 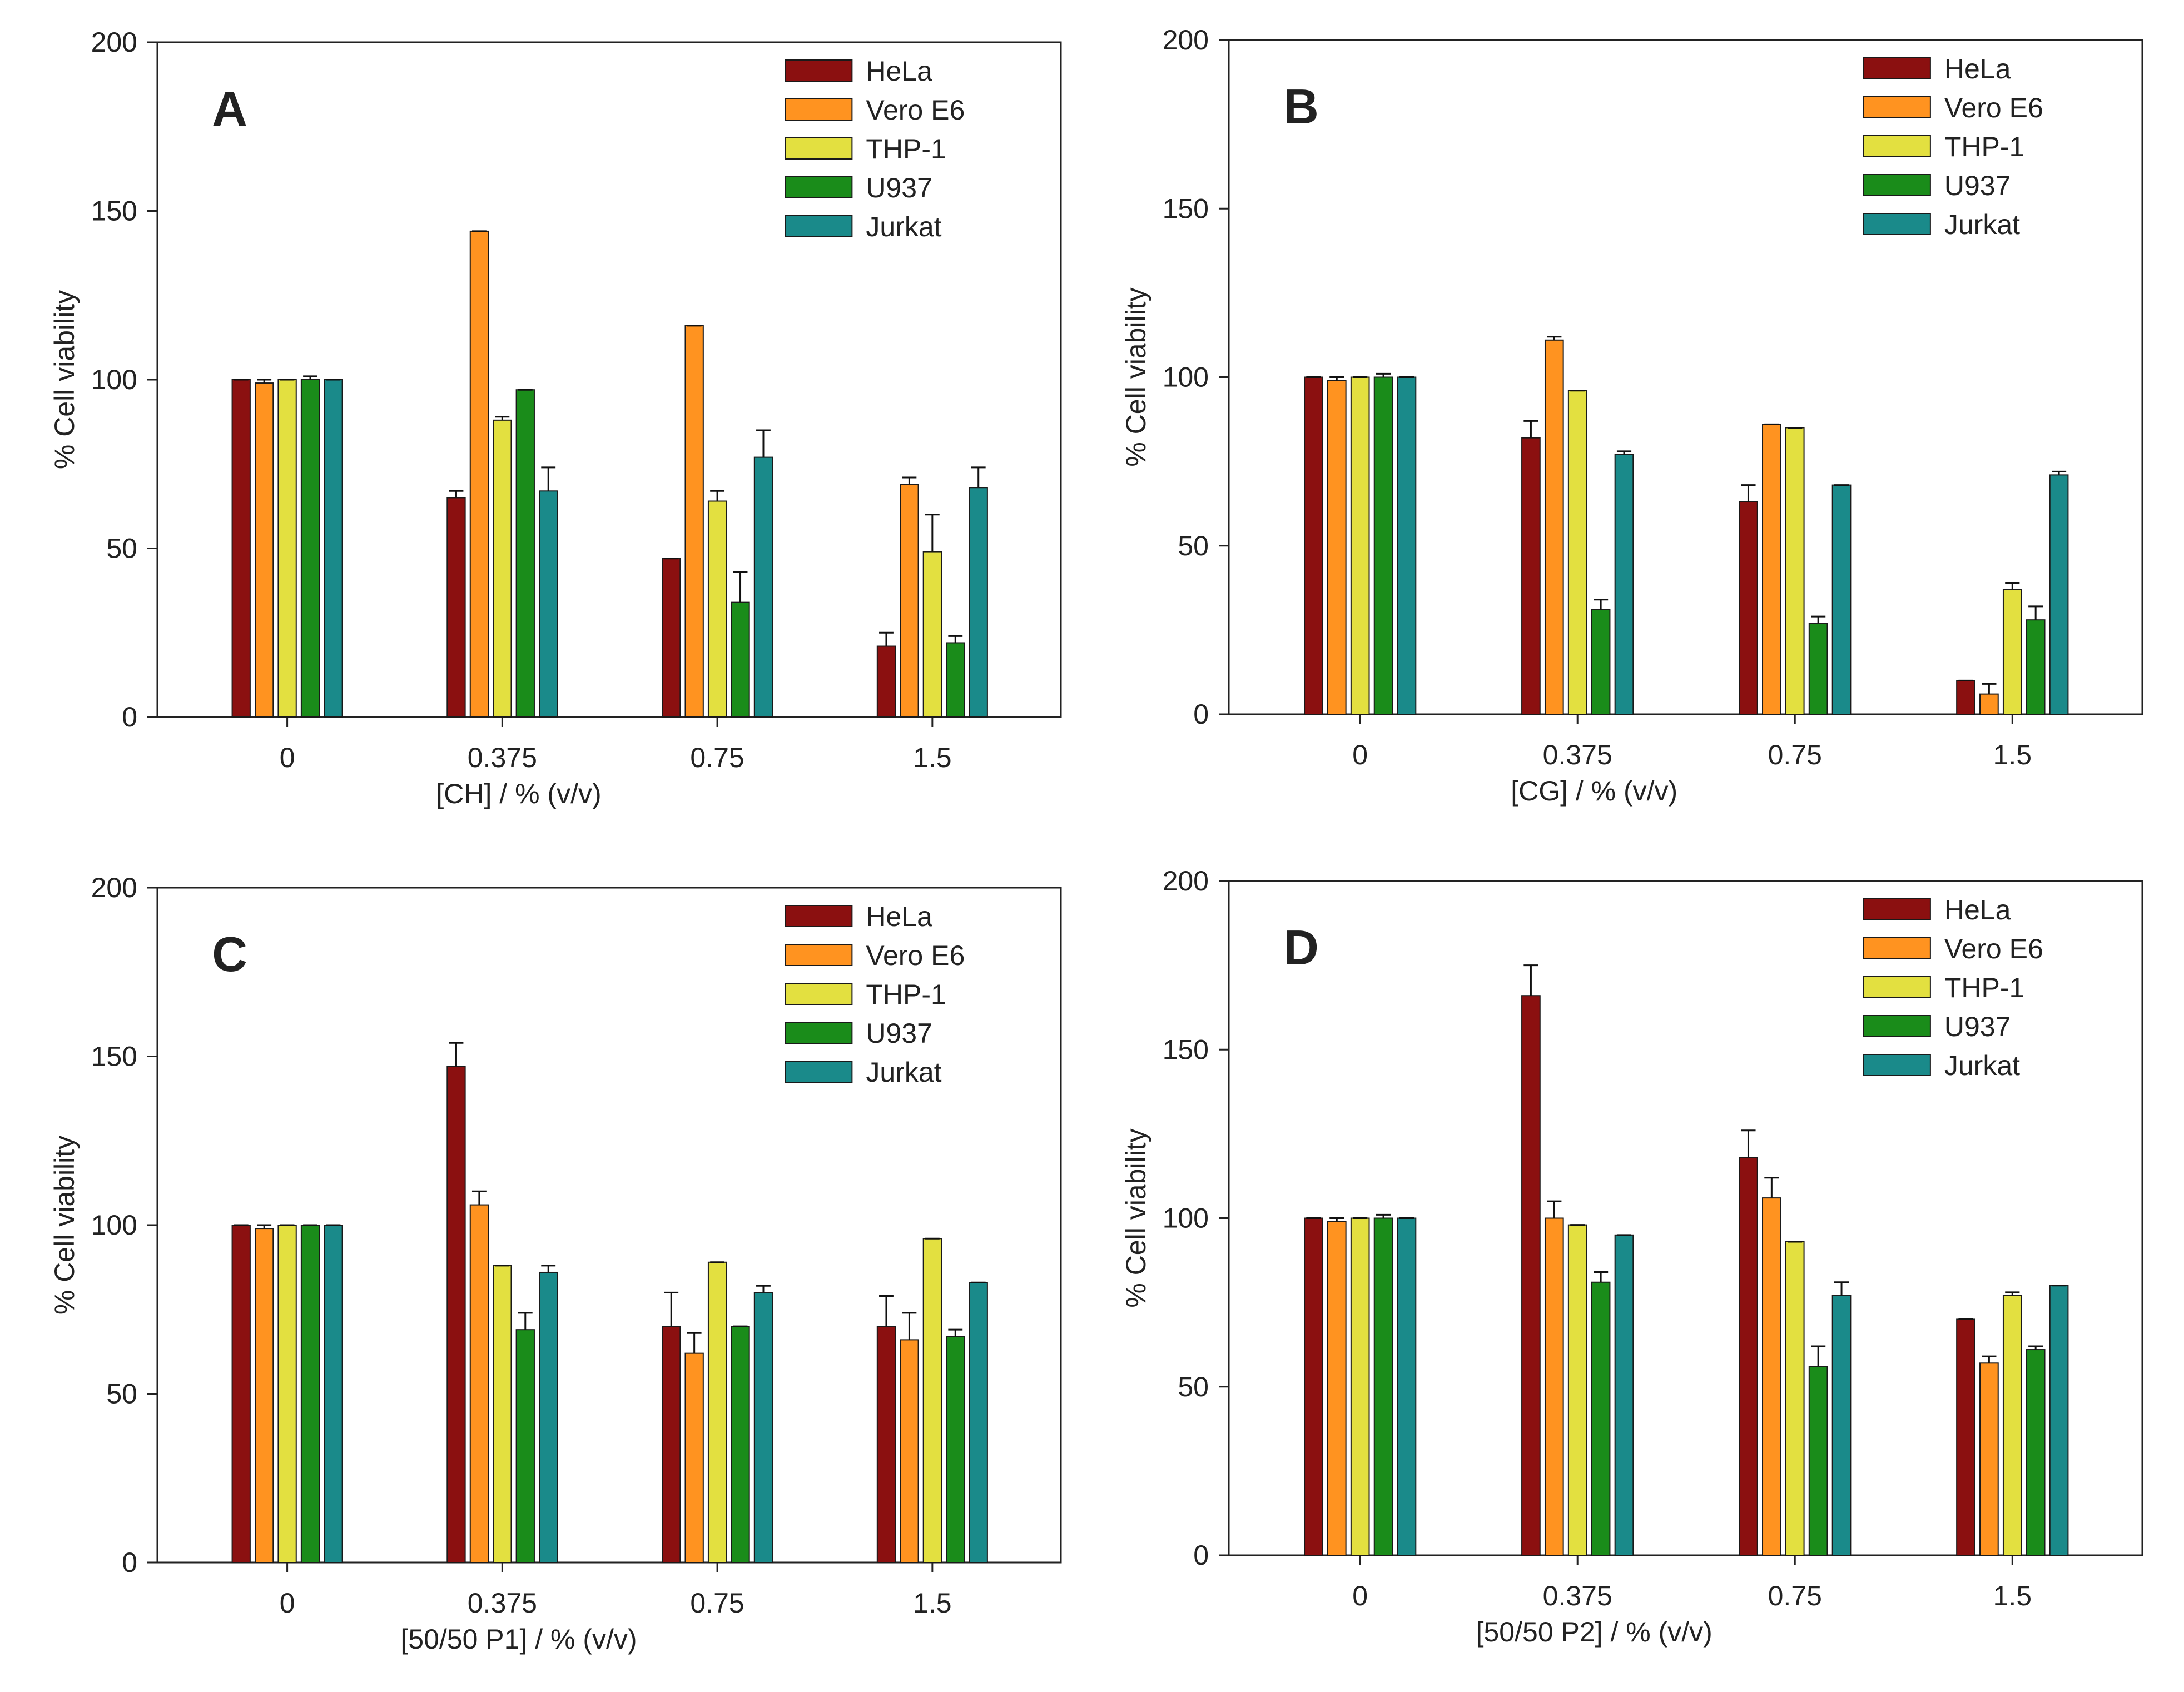 What do you see at coordinates (1301, 106) in the screenshot?
I see `panel-letter: B` at bounding box center [1301, 106].